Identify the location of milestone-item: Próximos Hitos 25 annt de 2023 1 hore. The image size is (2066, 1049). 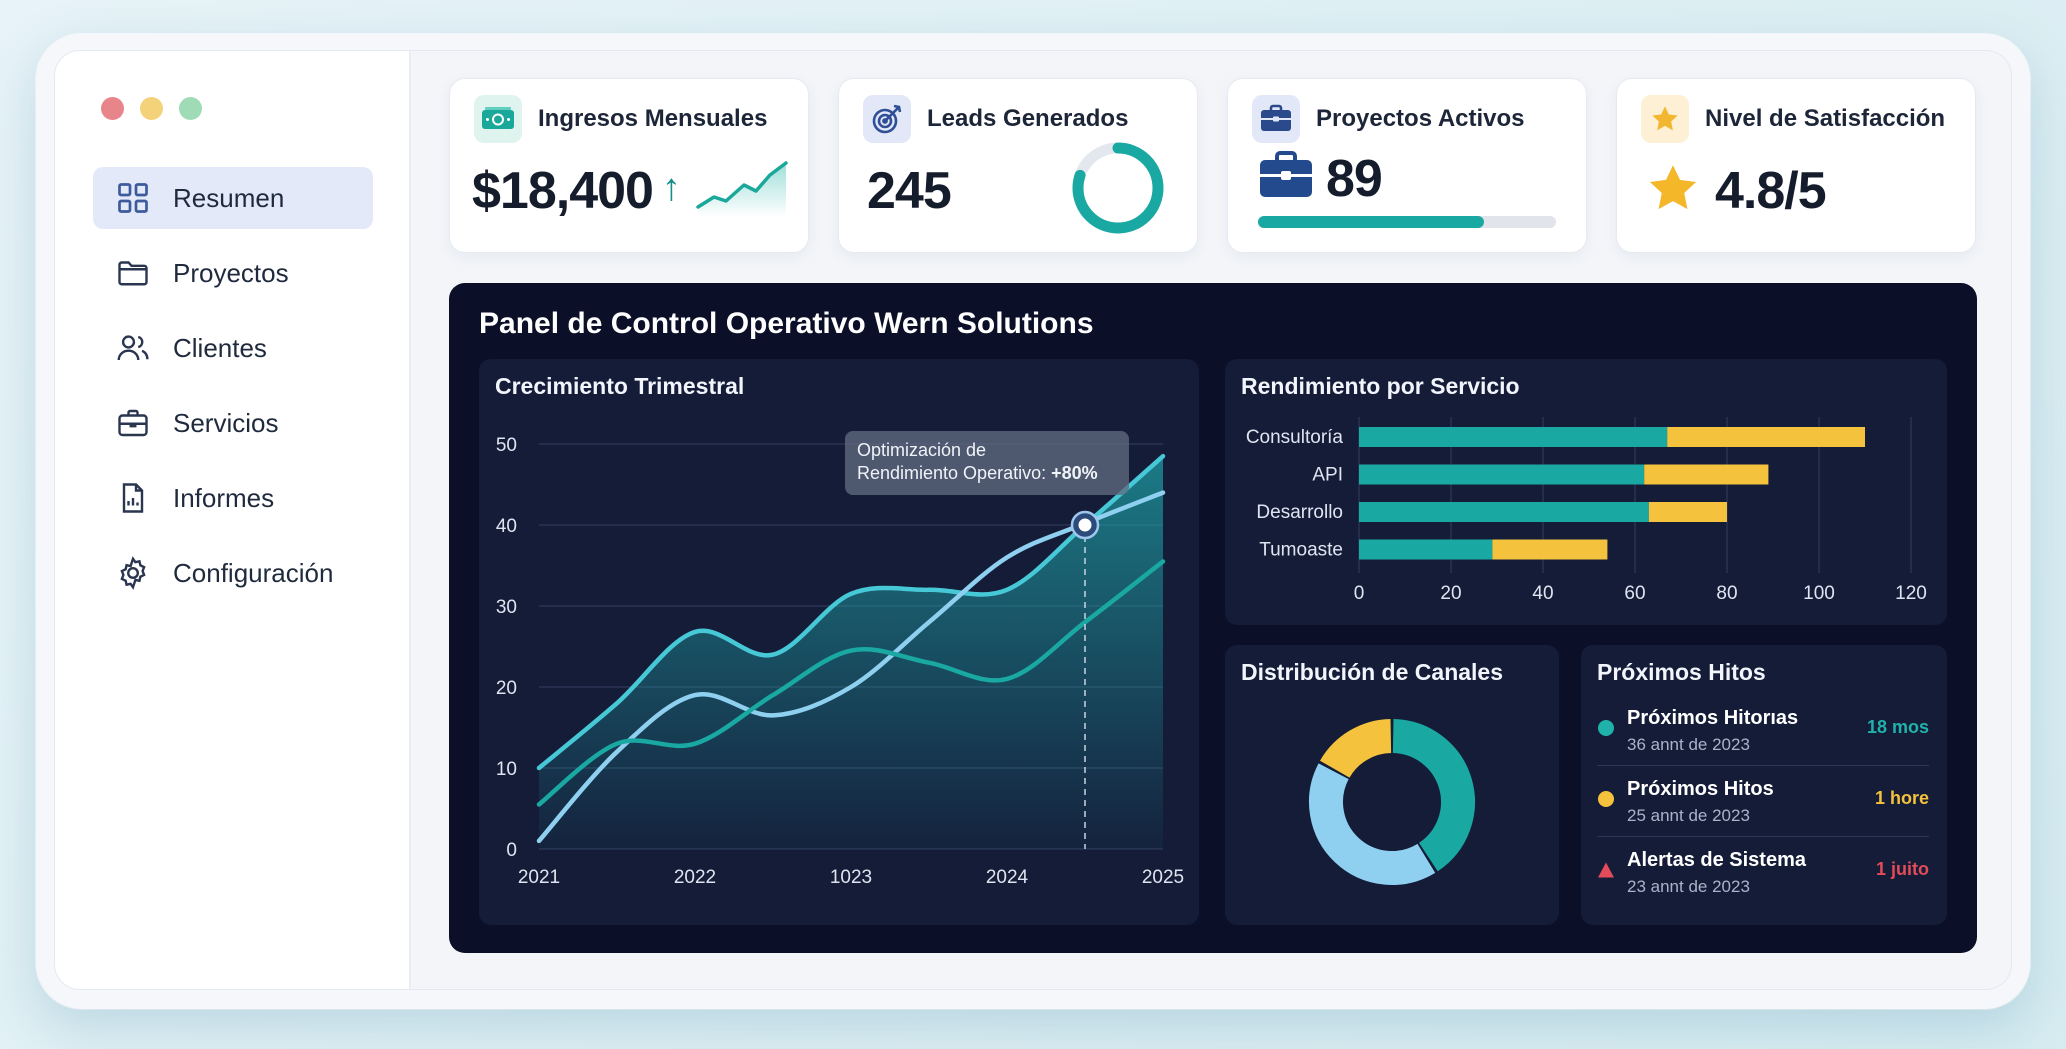
(1763, 811).